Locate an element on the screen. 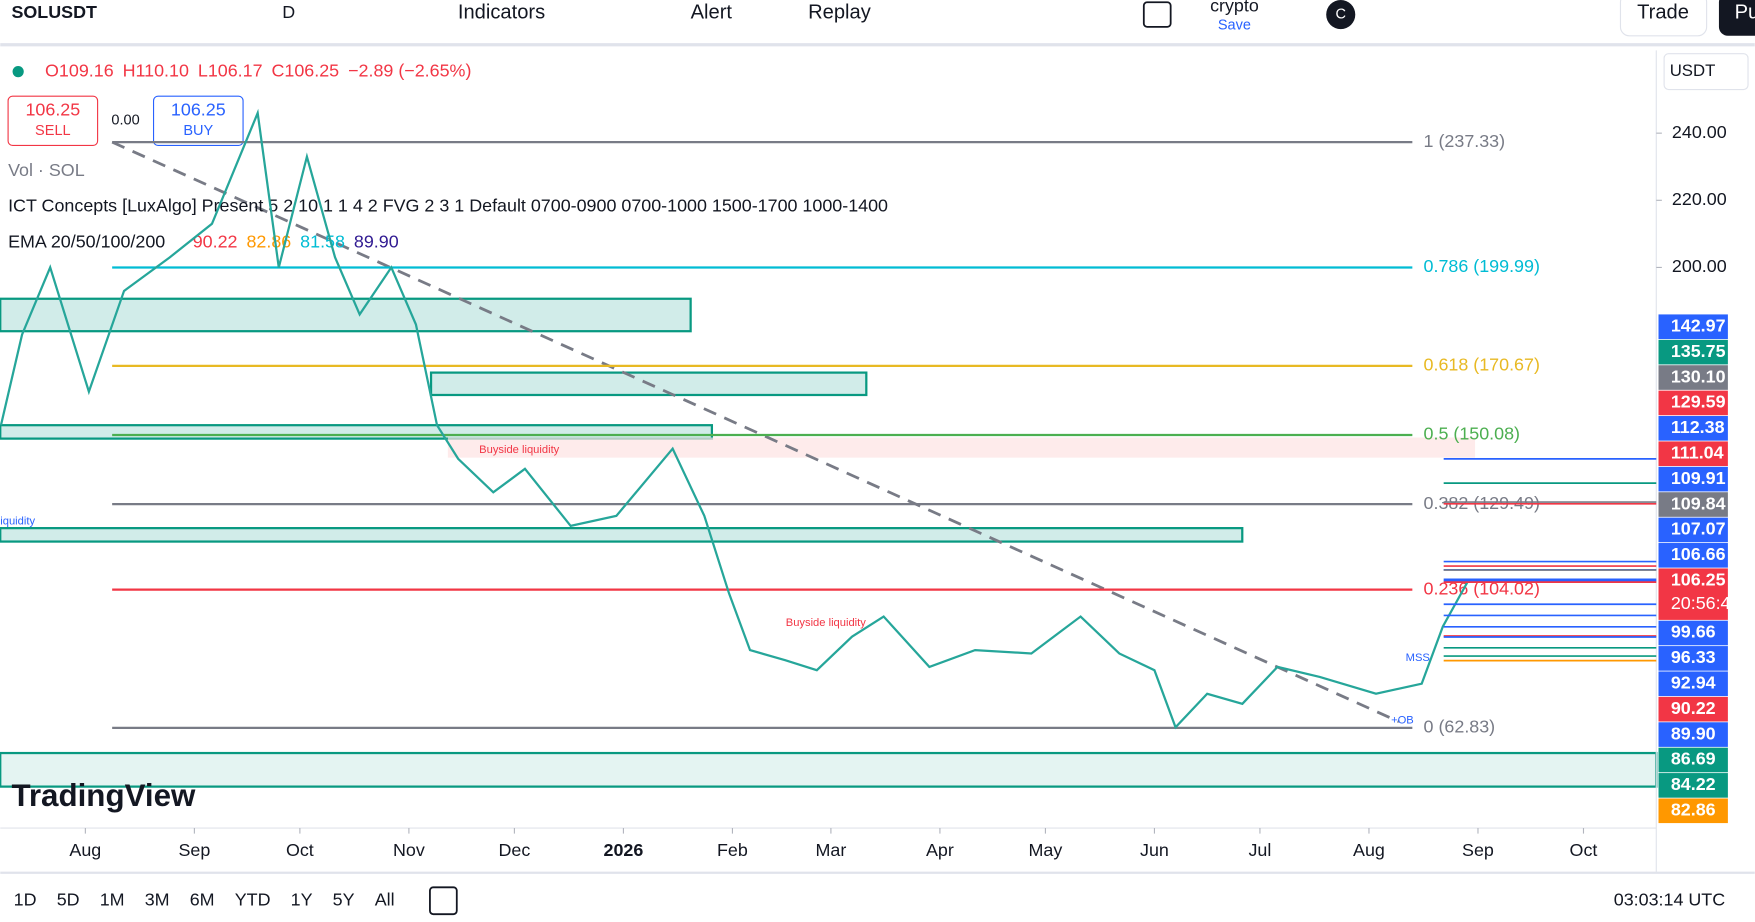 The width and height of the screenshot is (1755, 922). logo: TradingView is located at coordinates (103, 795).